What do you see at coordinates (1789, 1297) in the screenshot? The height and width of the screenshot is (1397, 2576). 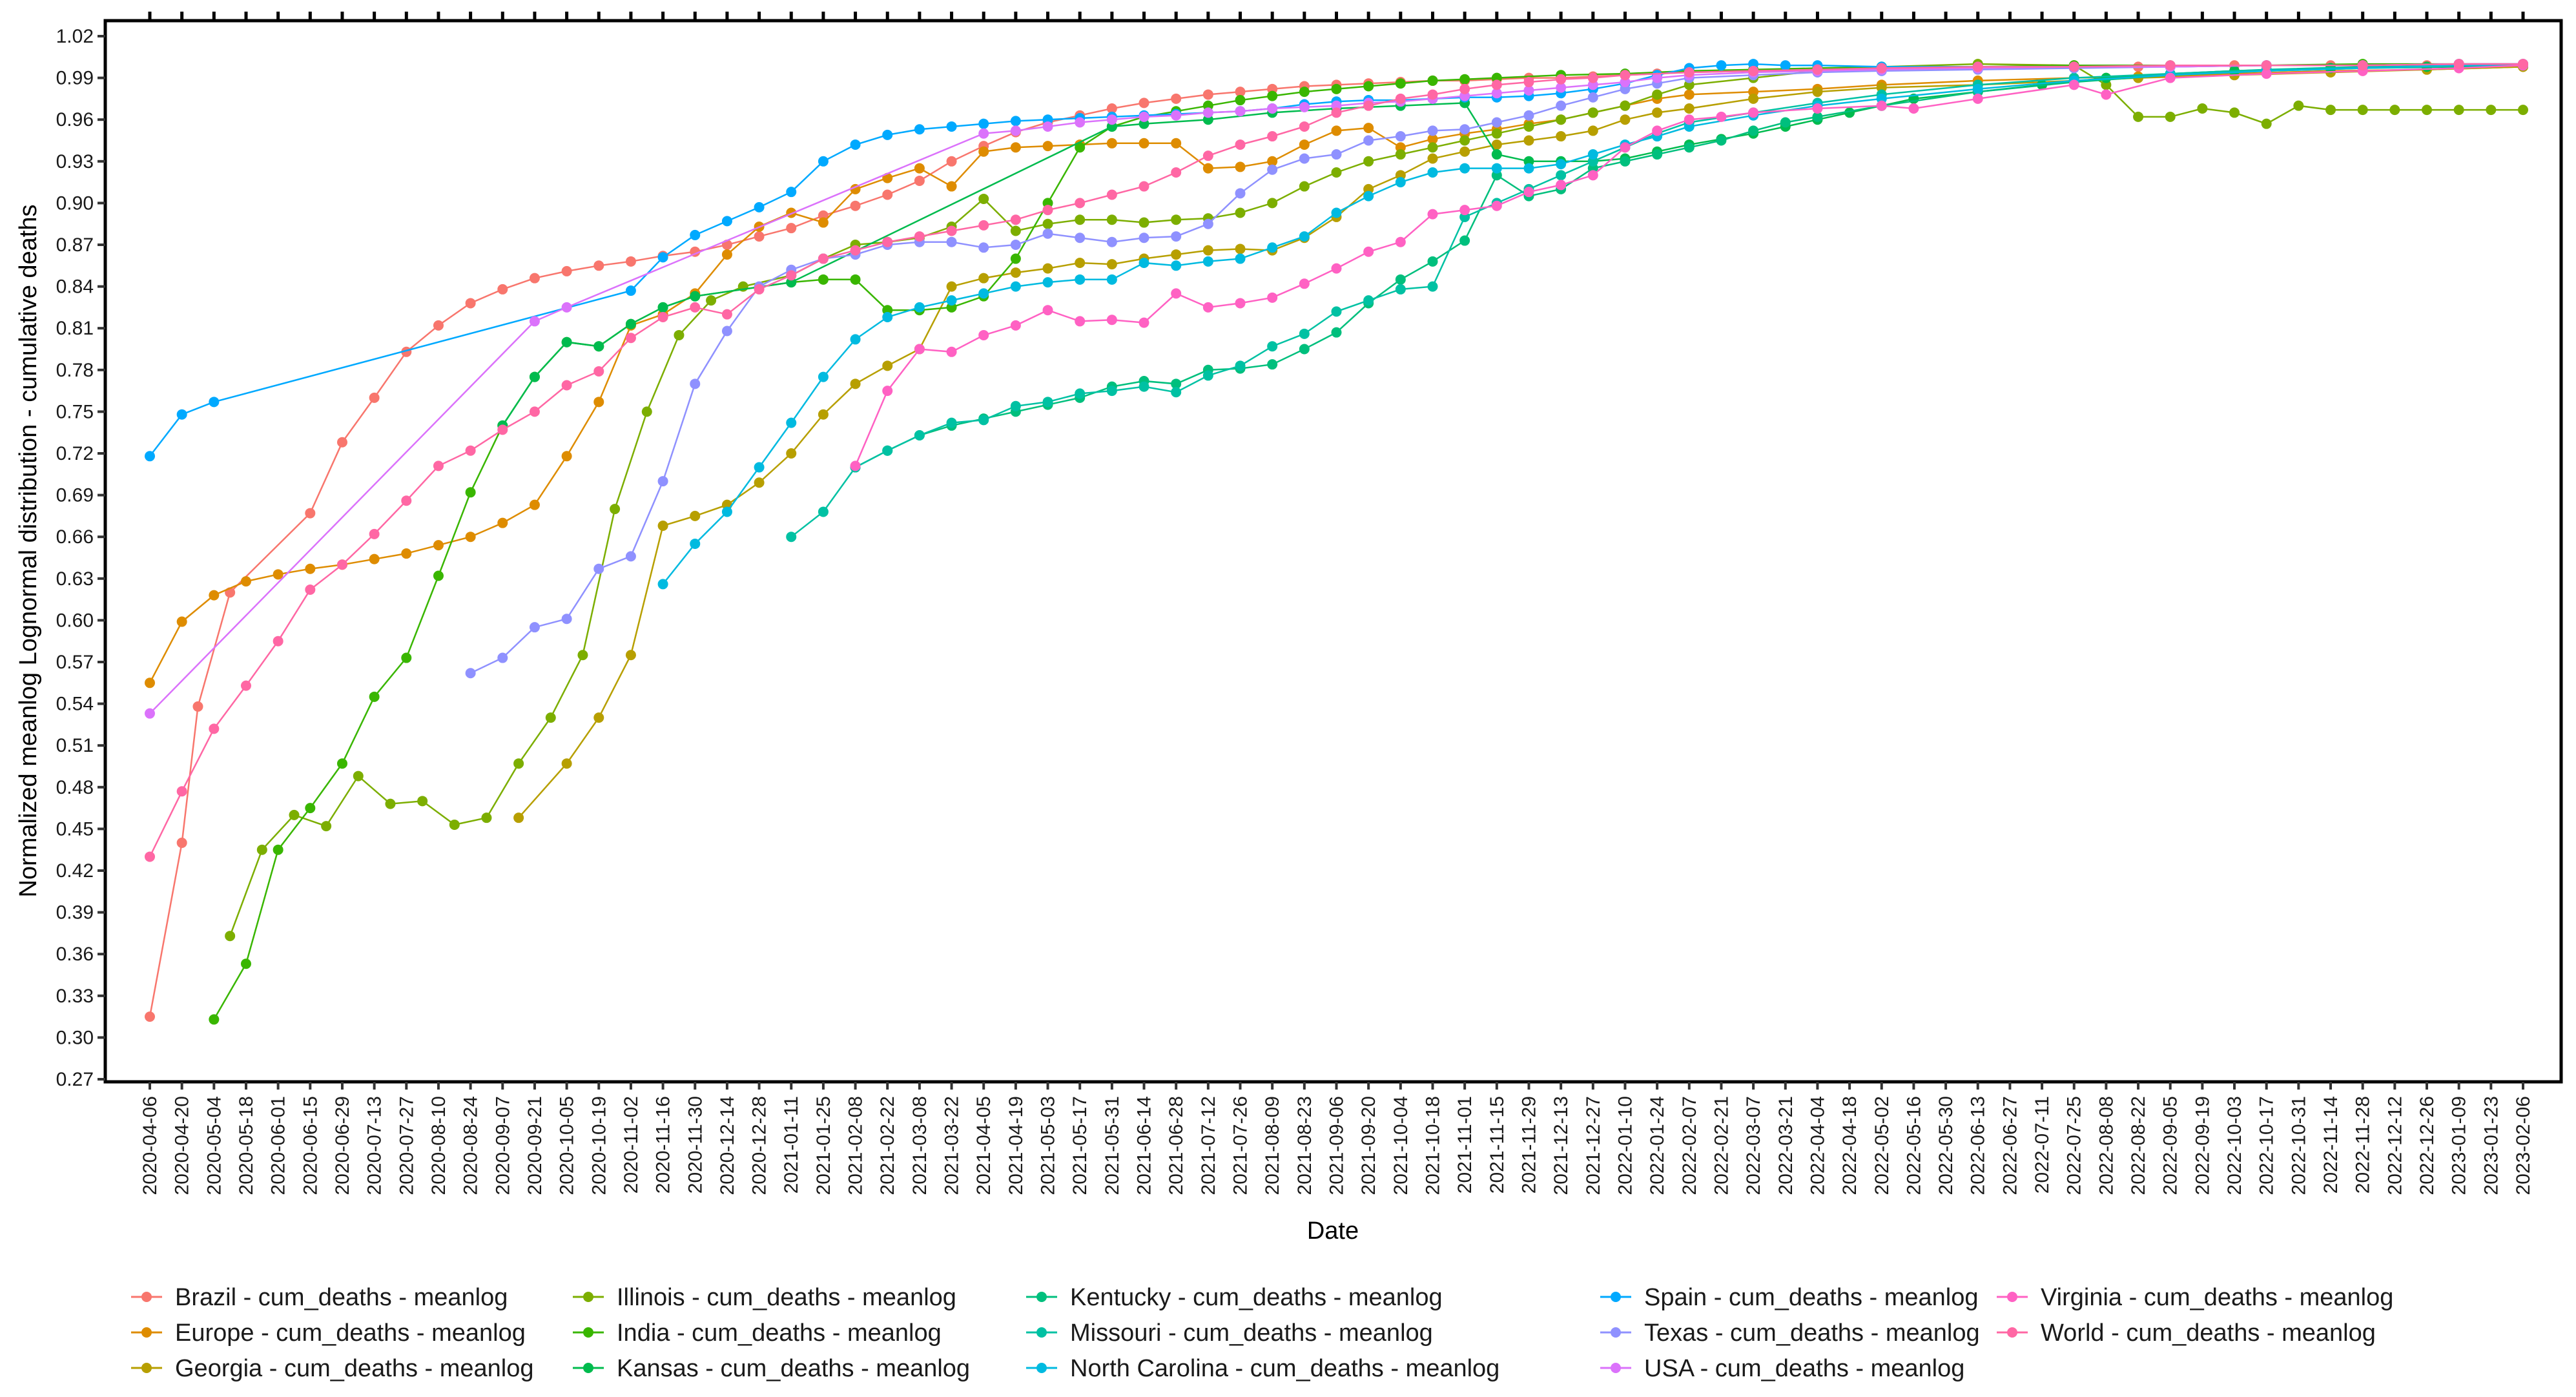 I see `legend-item: Spain - cum_deaths - meanlog` at bounding box center [1789, 1297].